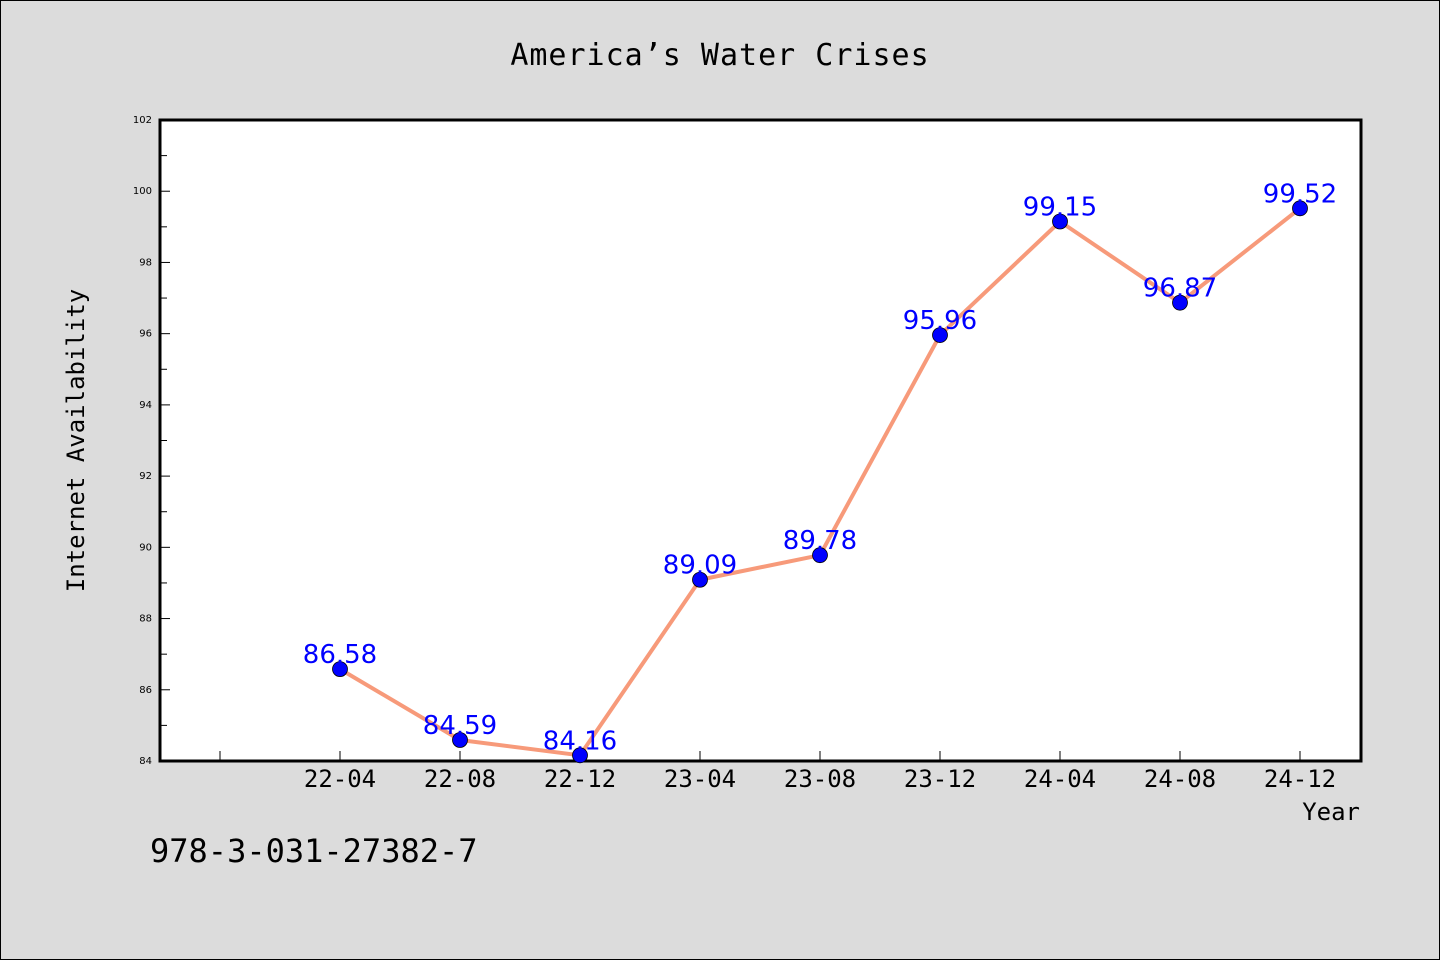  What do you see at coordinates (314, 851) in the screenshot?
I see `isbn-text: 978-3-031-27382-7` at bounding box center [314, 851].